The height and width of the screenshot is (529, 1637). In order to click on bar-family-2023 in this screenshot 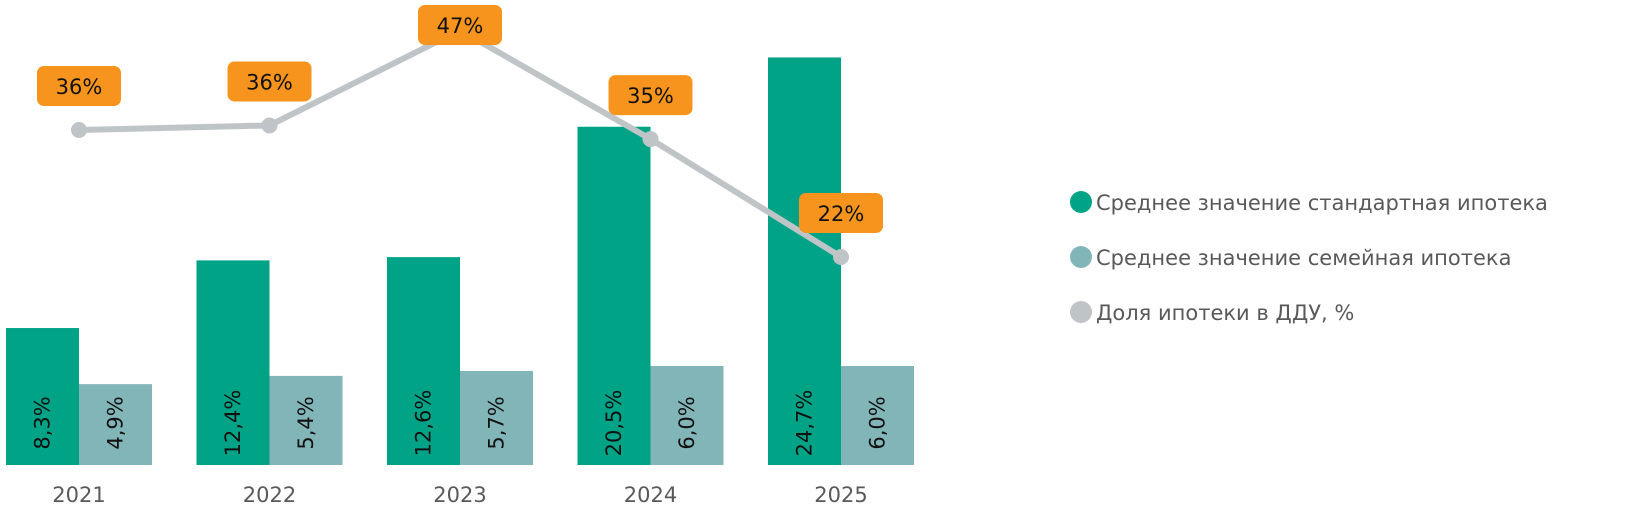, I will do `click(496, 417)`.